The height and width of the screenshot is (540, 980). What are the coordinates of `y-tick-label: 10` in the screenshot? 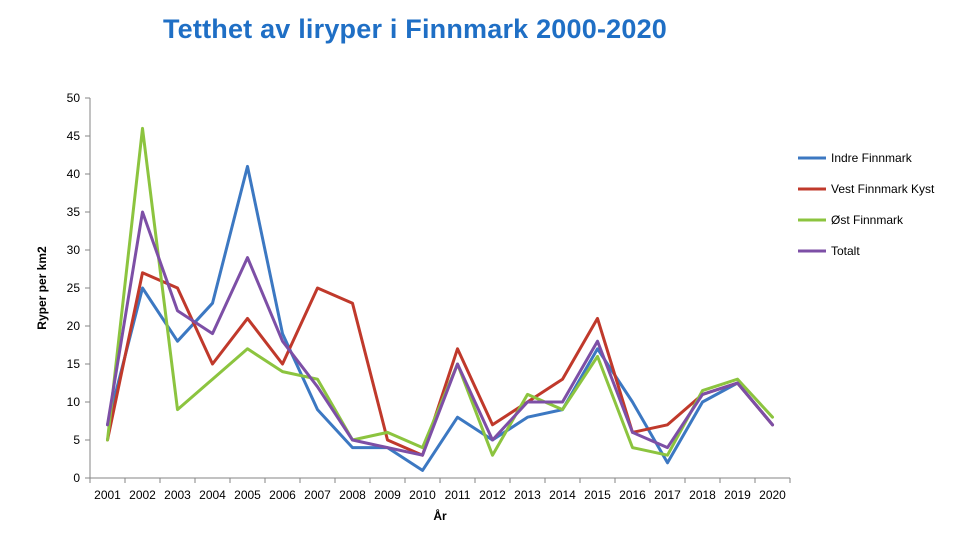 It's located at (74, 402).